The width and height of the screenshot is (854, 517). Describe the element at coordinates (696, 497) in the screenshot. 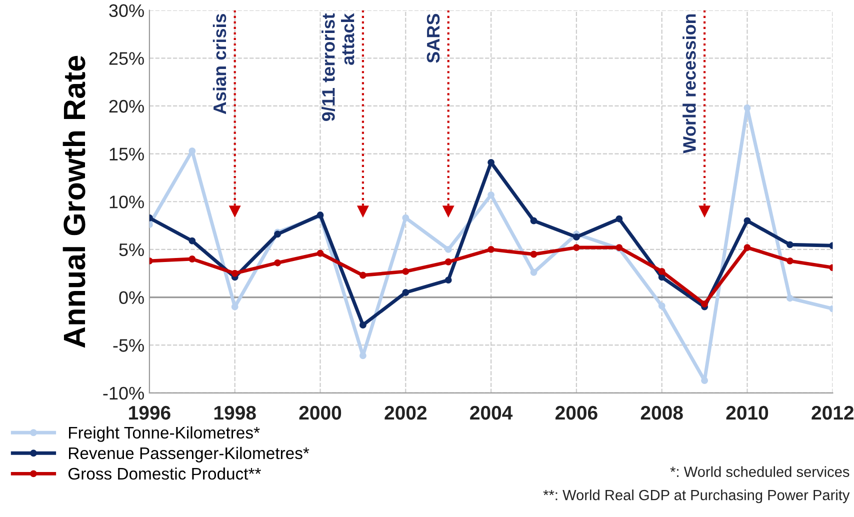

I see `text: **: World Real GDP at Purchasing Power Parity` at that location.